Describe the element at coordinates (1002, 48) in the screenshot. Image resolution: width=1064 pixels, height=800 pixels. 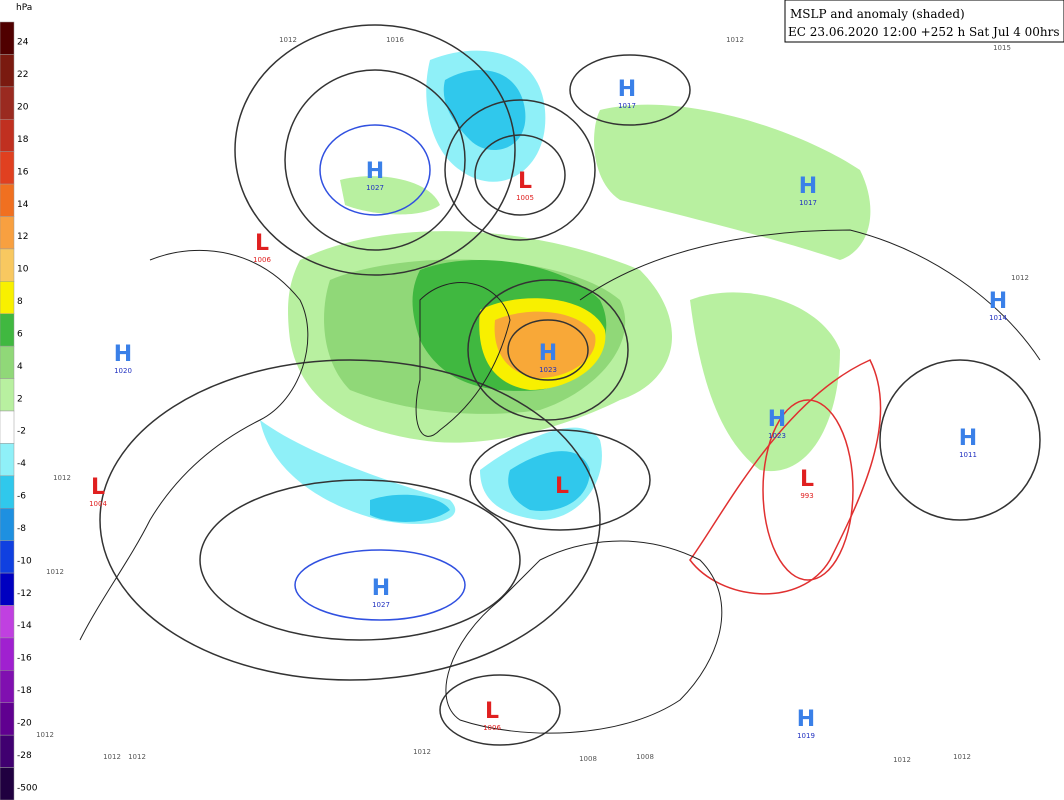
I see `isobar-label: 1015` at that location.